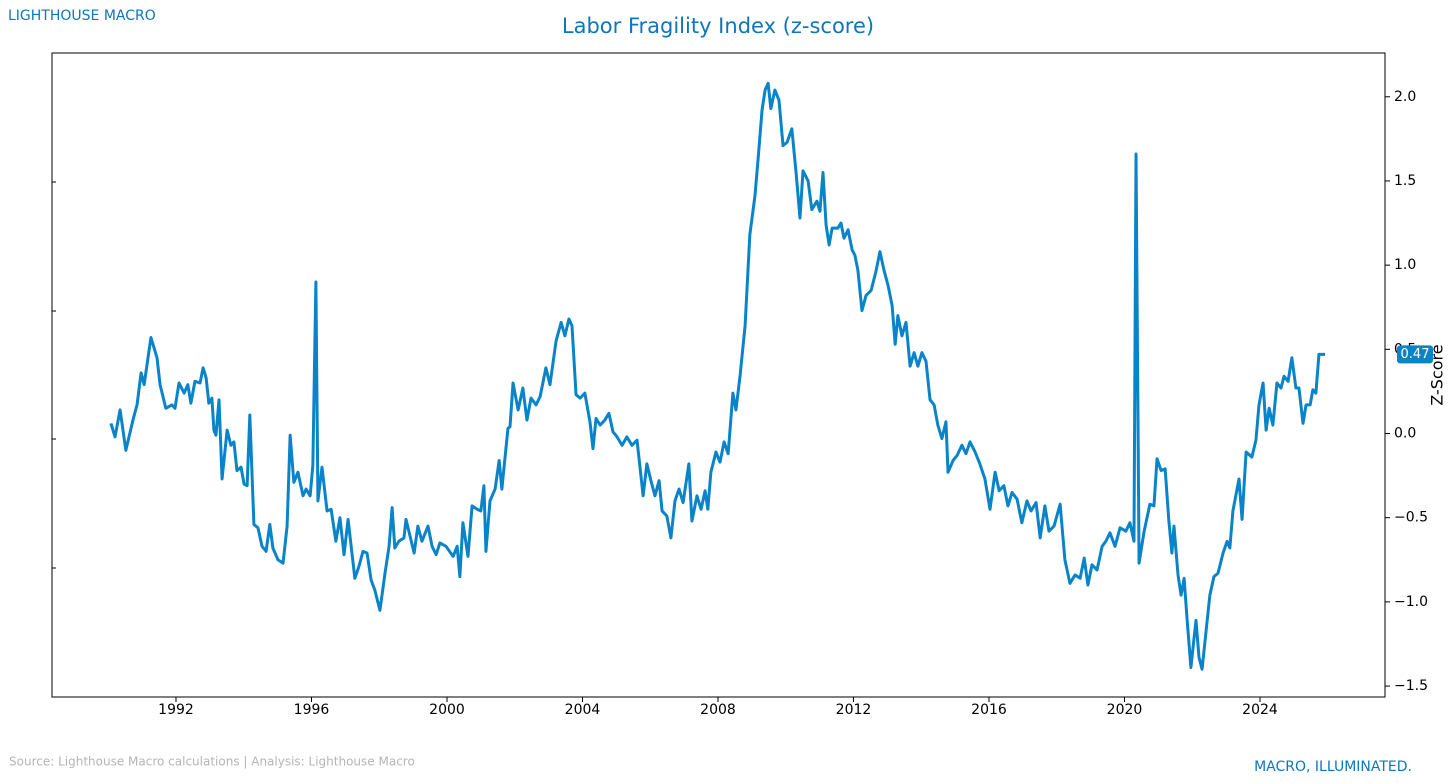  I want to click on y-tick-label: −1.0, so click(1411, 602).